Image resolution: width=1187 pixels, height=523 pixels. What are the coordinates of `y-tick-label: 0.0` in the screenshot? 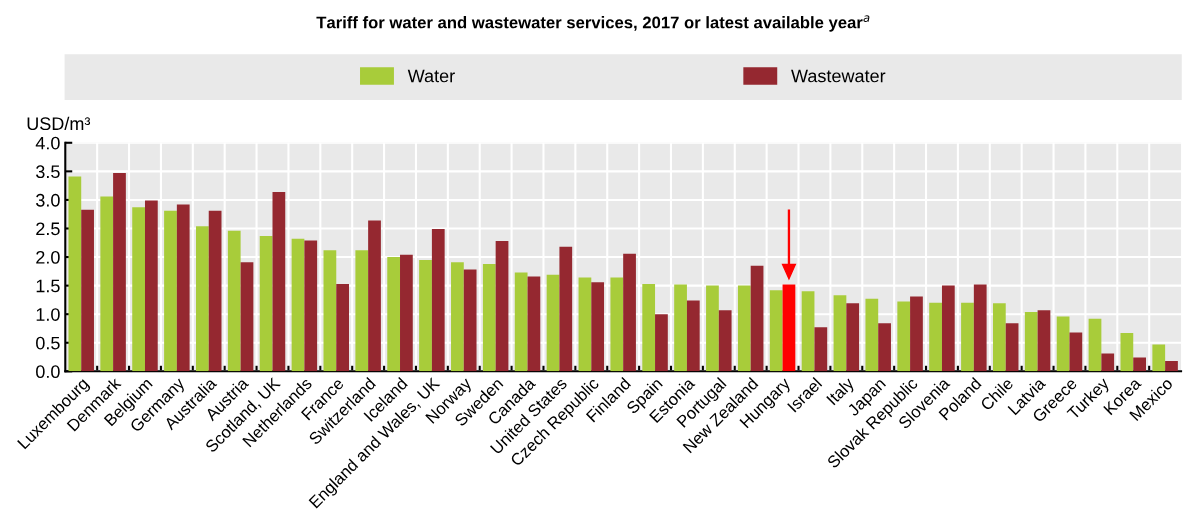 It's located at (48, 372).